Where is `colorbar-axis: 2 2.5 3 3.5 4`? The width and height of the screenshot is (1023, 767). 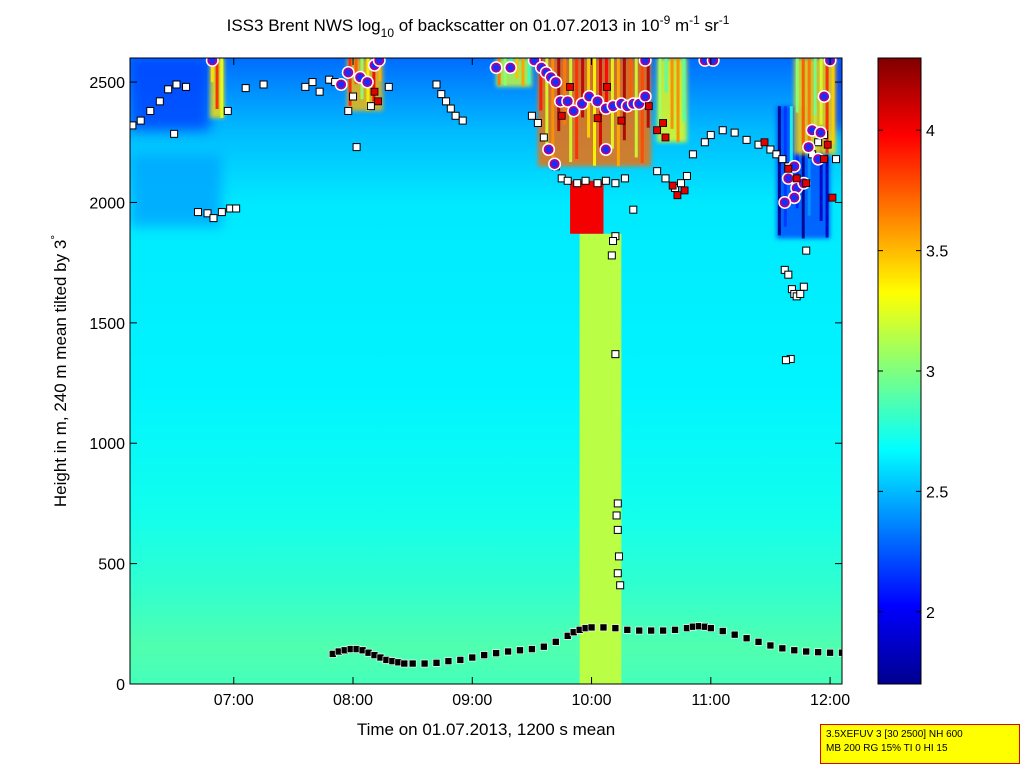 colorbar-axis: 2 2.5 3 3.5 4 is located at coordinates (913, 372).